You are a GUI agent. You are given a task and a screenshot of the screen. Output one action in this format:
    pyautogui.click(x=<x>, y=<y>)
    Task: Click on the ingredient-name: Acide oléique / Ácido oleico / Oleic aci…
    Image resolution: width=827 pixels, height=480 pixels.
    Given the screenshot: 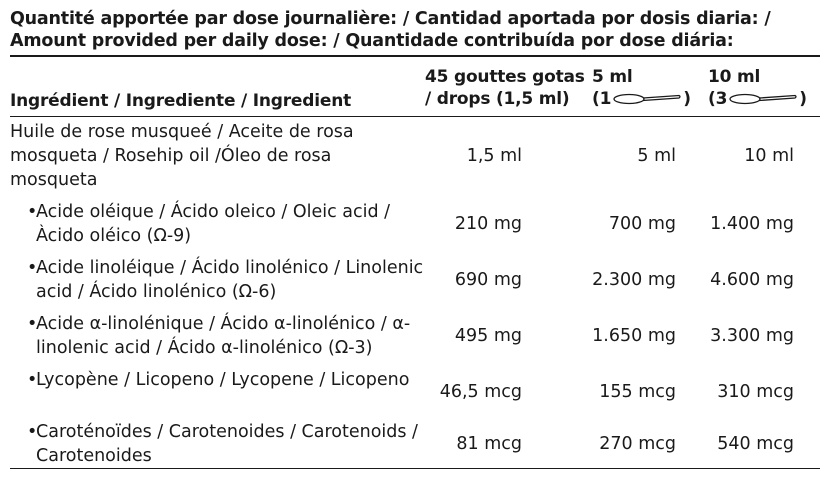 What is the action you would take?
    pyautogui.click(x=213, y=224)
    